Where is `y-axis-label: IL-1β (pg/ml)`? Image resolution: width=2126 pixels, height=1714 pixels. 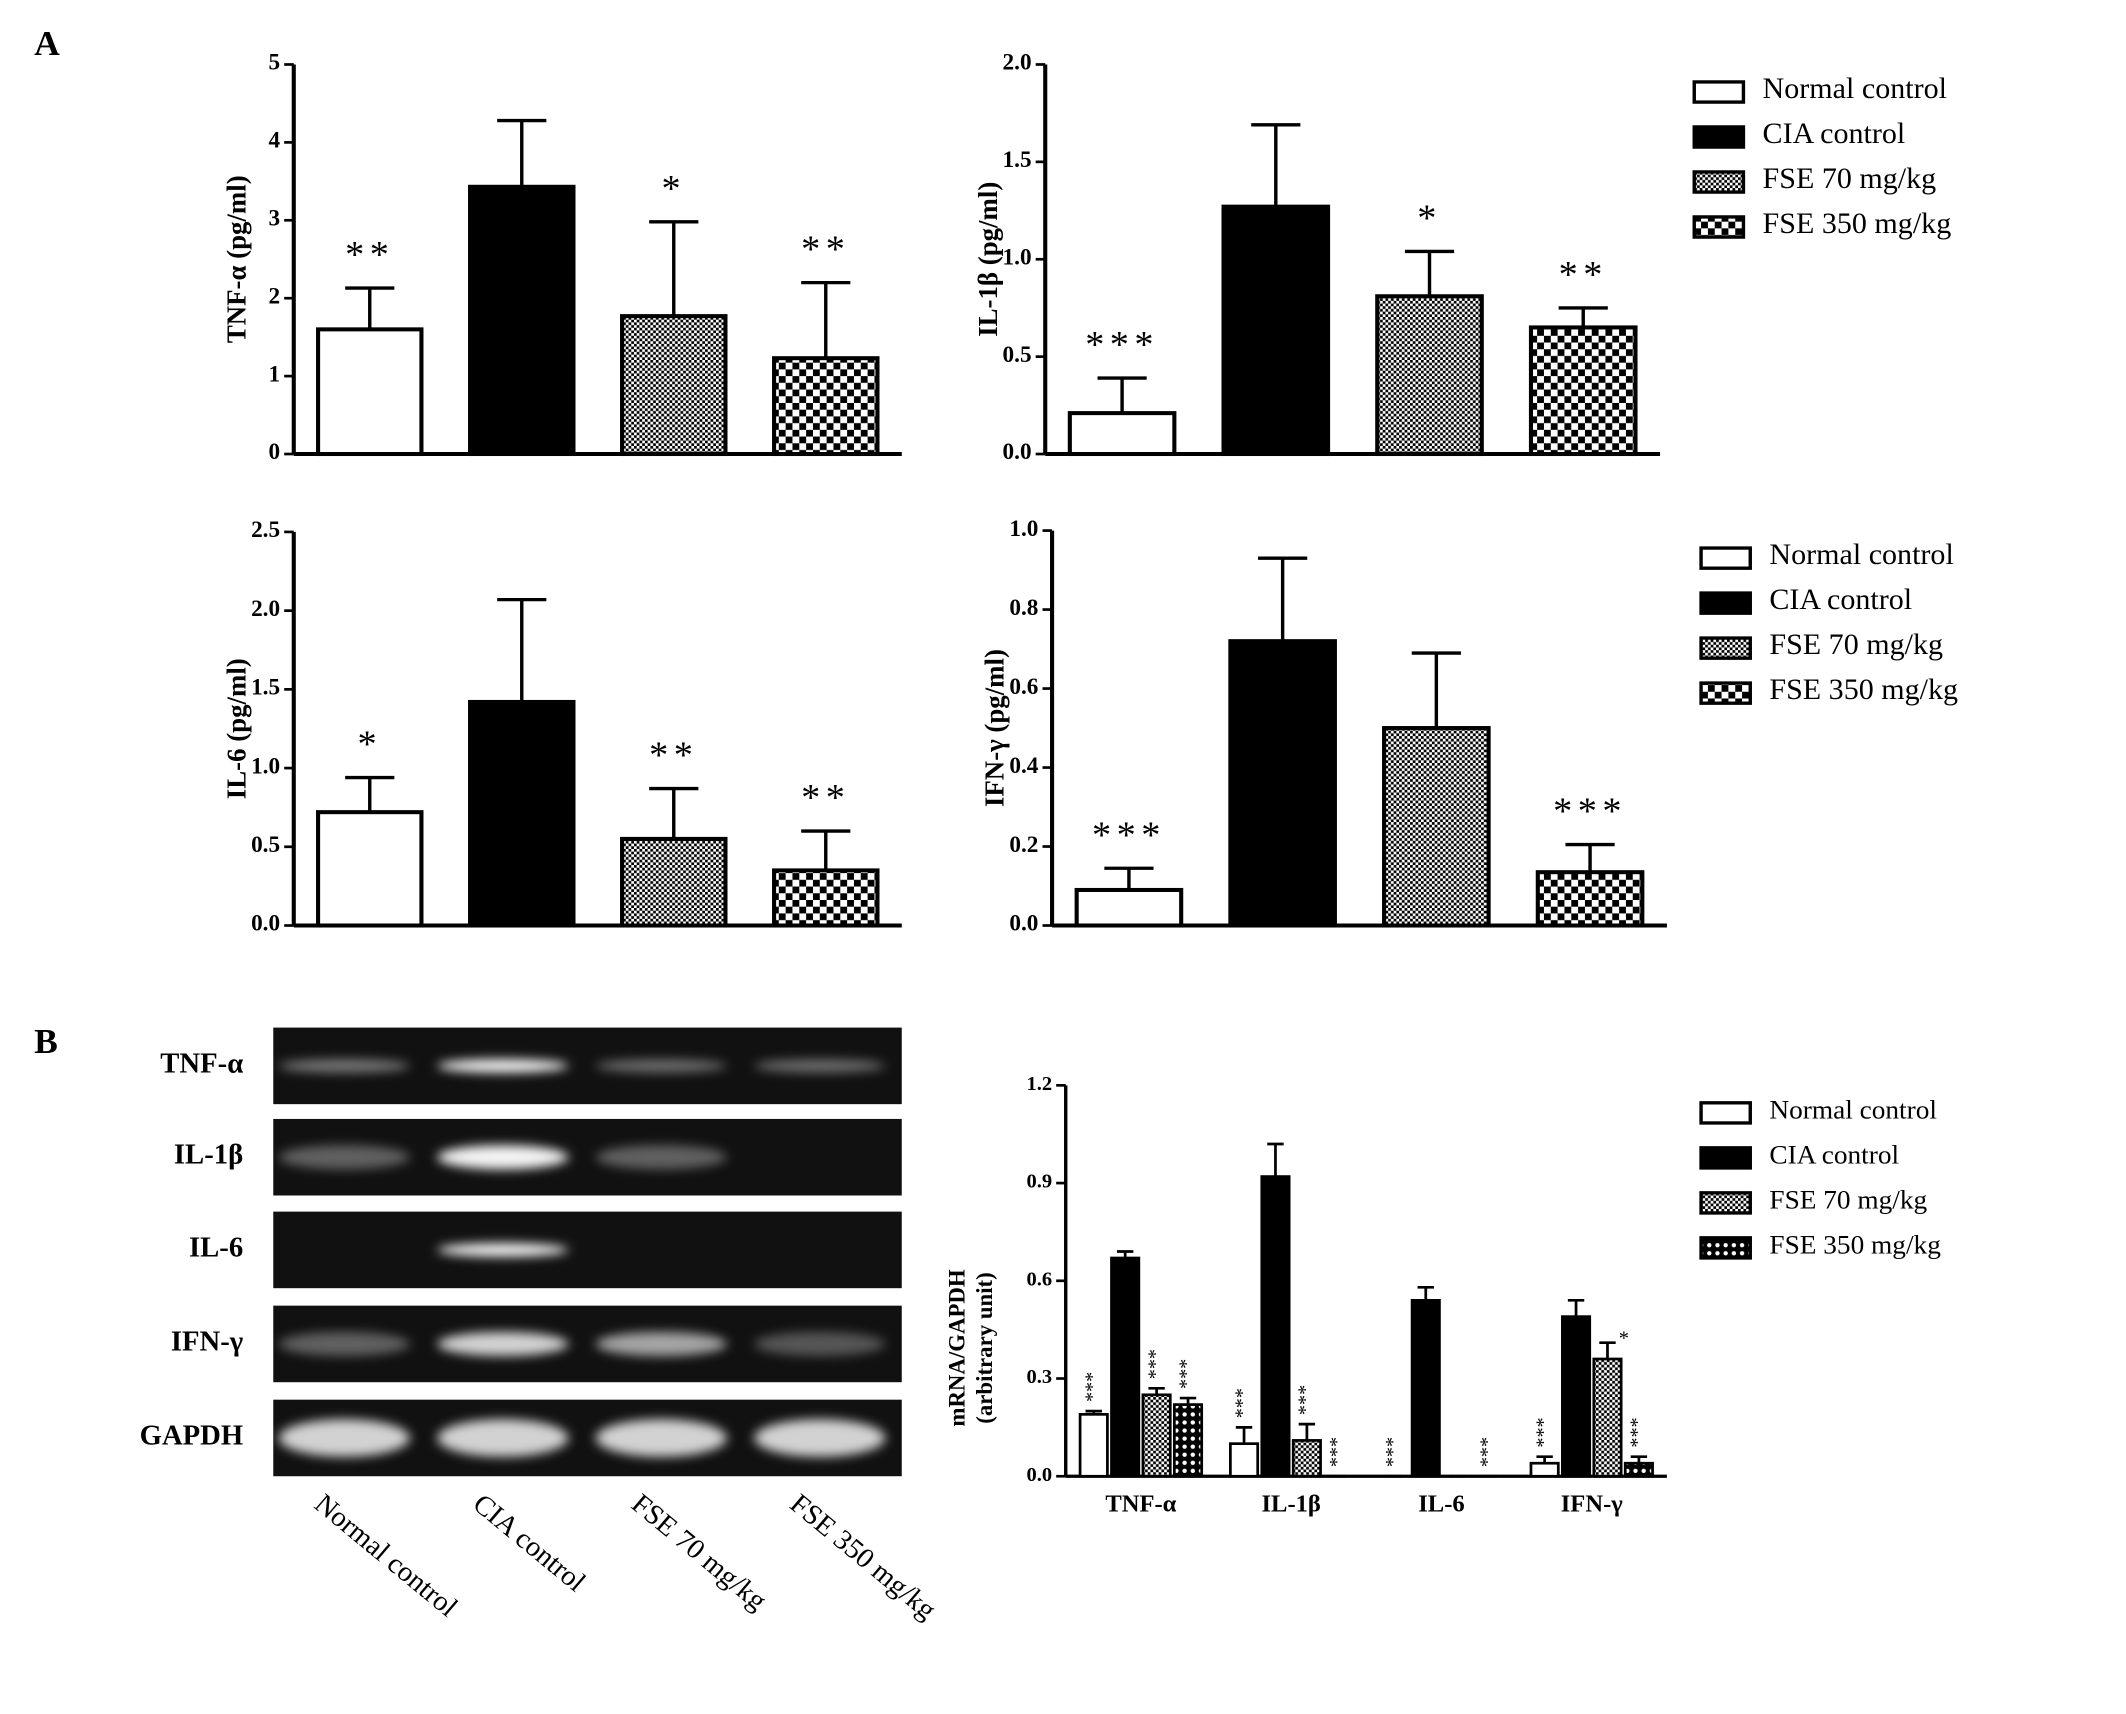
y-axis-label: IL-1β (pg/ml) is located at coordinates (988, 259).